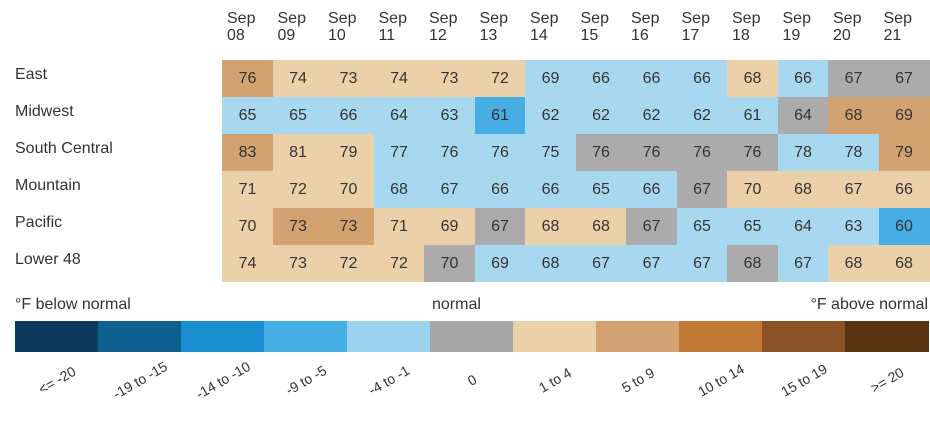  Describe the element at coordinates (399, 263) in the screenshot. I see `heatmap-cell: 72` at that location.